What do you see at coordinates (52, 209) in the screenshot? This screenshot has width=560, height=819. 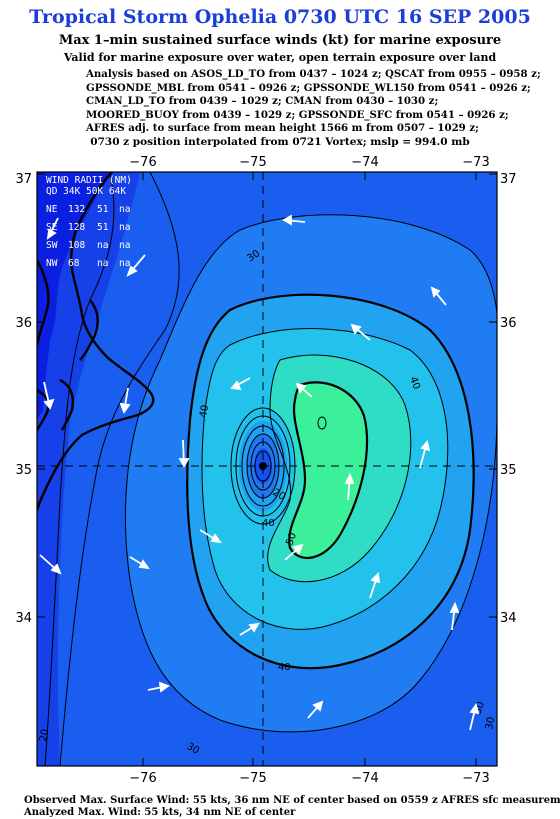 I see `radii-quadrant: NE` at bounding box center [52, 209].